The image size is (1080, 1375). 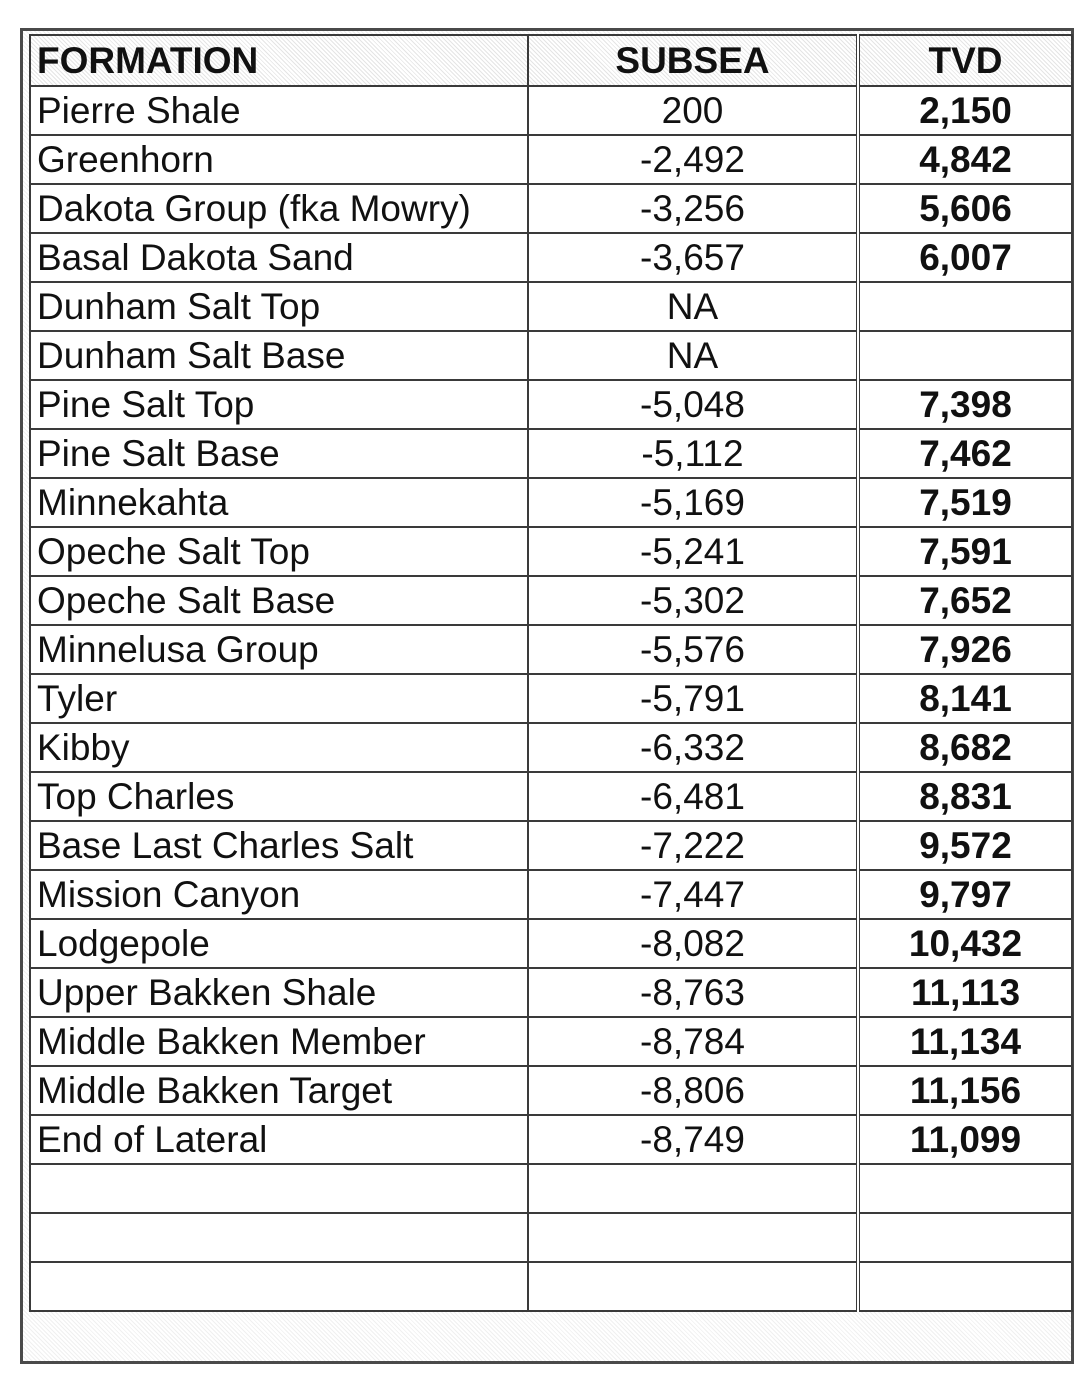 What do you see at coordinates (693, 992) in the screenshot?
I see `subsea-cell: -8,763` at bounding box center [693, 992].